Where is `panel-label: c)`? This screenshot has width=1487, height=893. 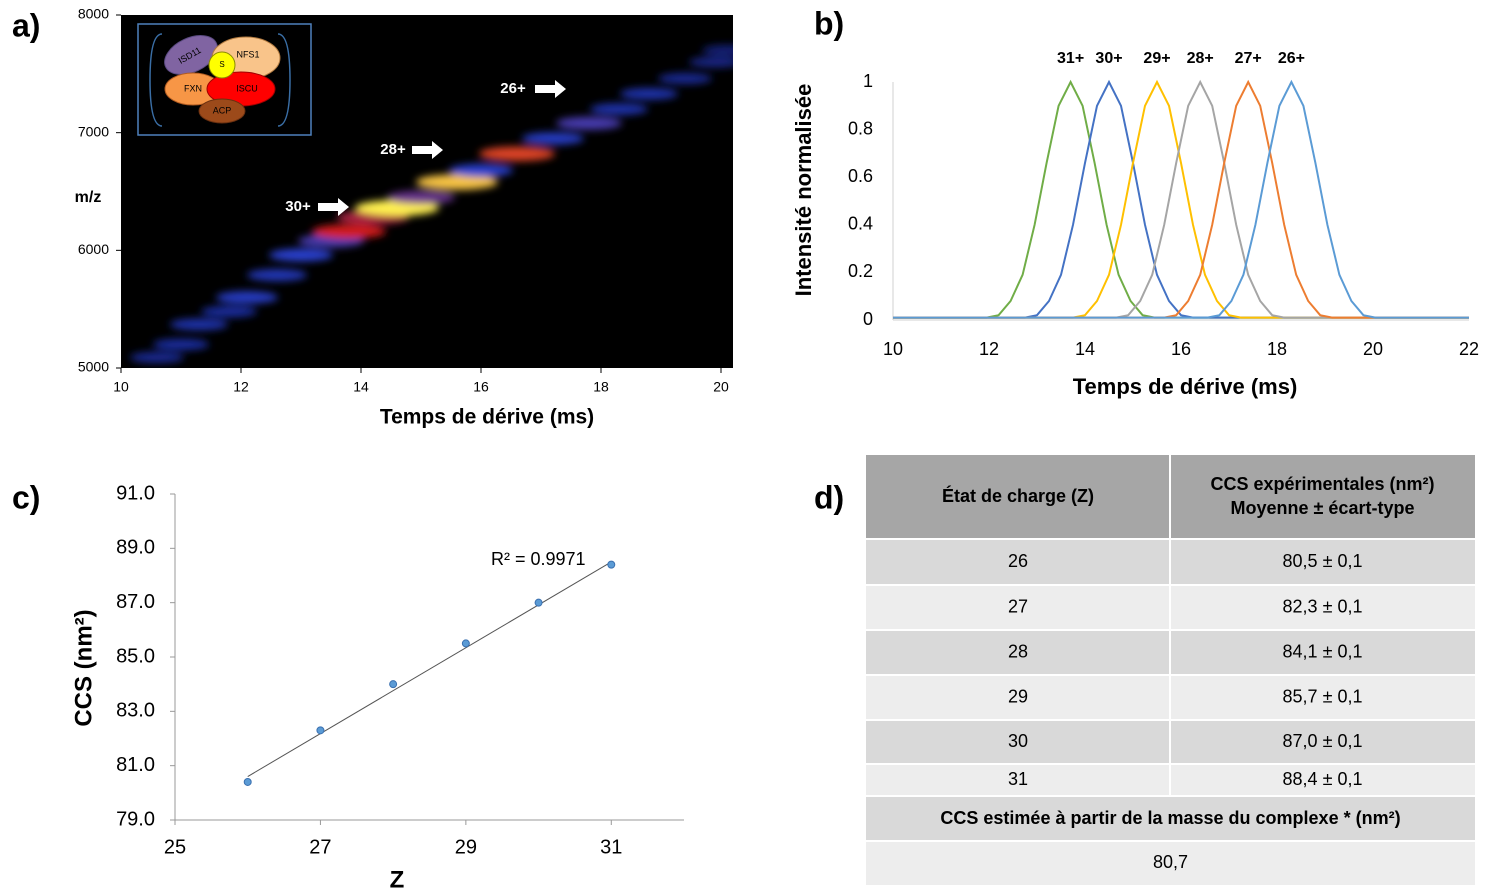
panel-label: c) is located at coordinates (26, 497).